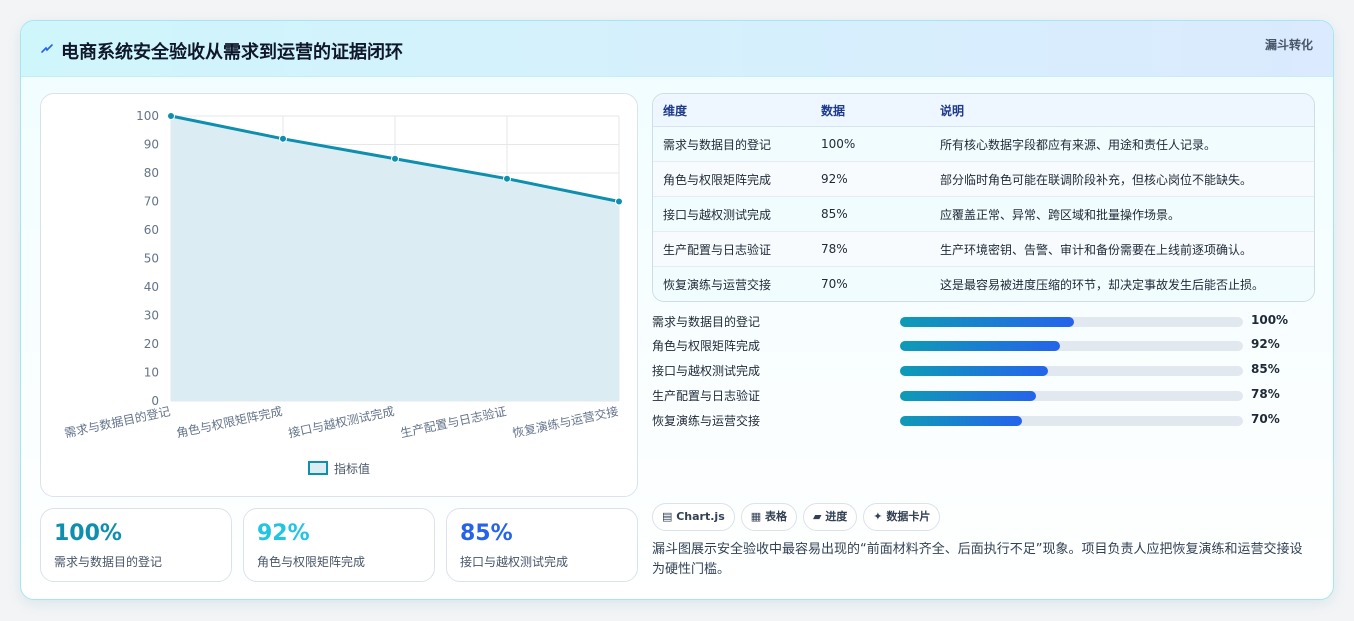 This screenshot has width=1354, height=621. Describe the element at coordinates (151, 316) in the screenshot. I see `y-tick-label: 30` at that location.